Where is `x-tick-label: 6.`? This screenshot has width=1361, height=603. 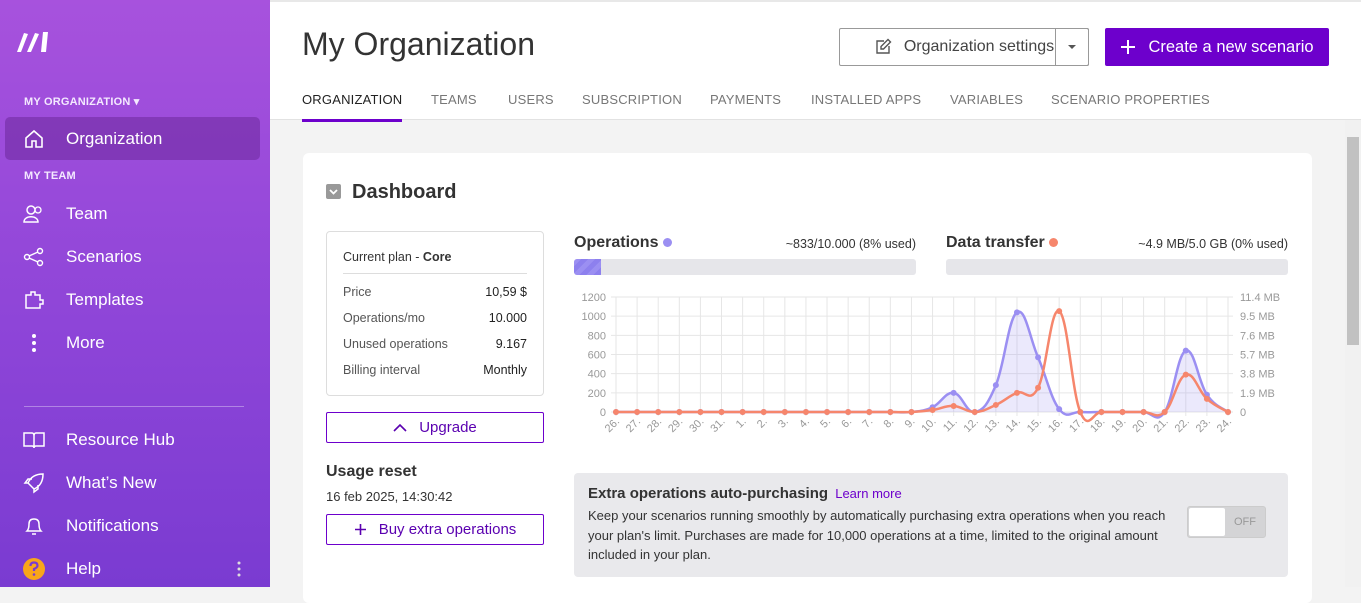 x-tick-label: 6. is located at coordinates (846, 423).